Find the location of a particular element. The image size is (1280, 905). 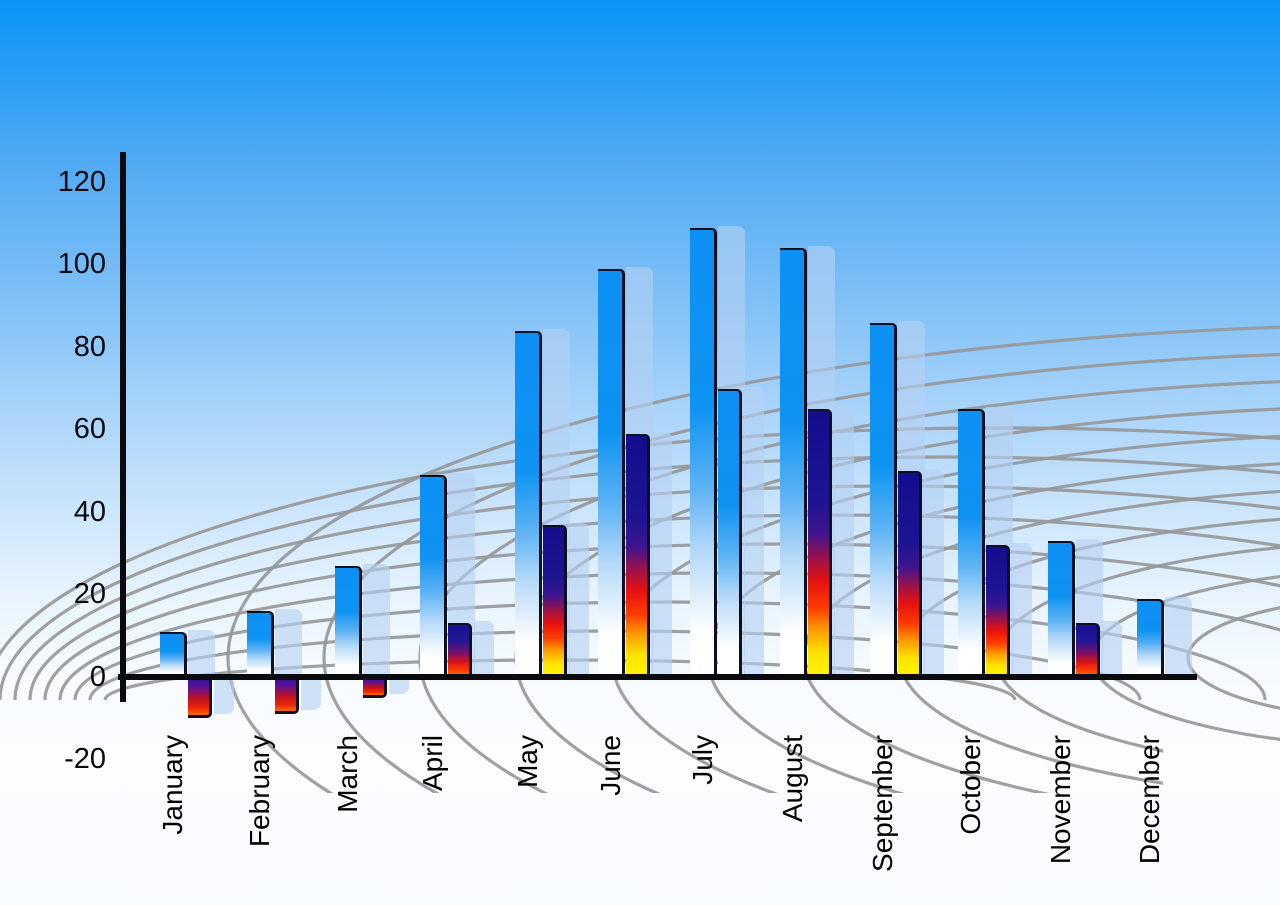

bar-march-primary is located at coordinates (348, 621).